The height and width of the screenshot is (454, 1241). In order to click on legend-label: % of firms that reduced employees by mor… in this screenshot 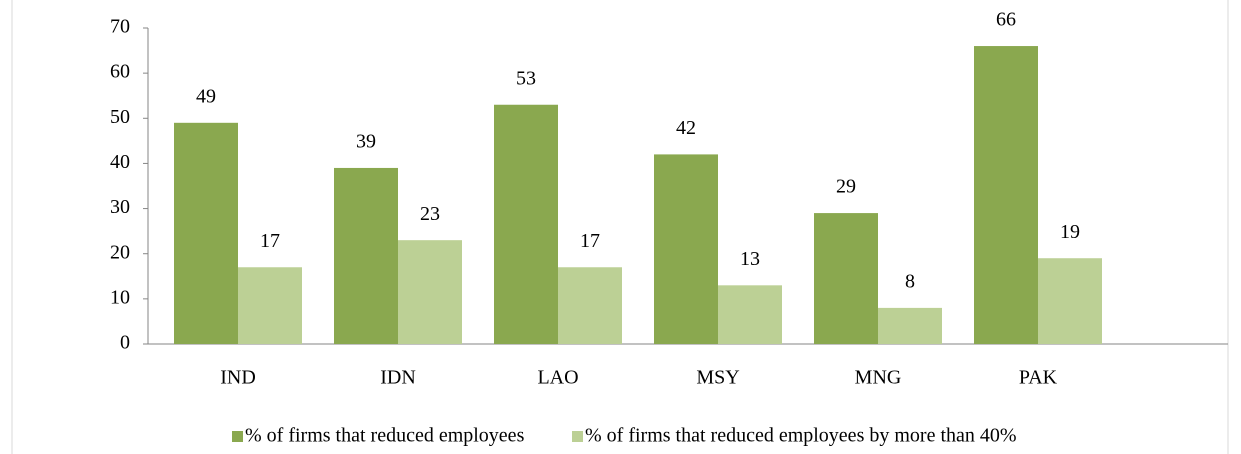, I will do `click(801, 436)`.